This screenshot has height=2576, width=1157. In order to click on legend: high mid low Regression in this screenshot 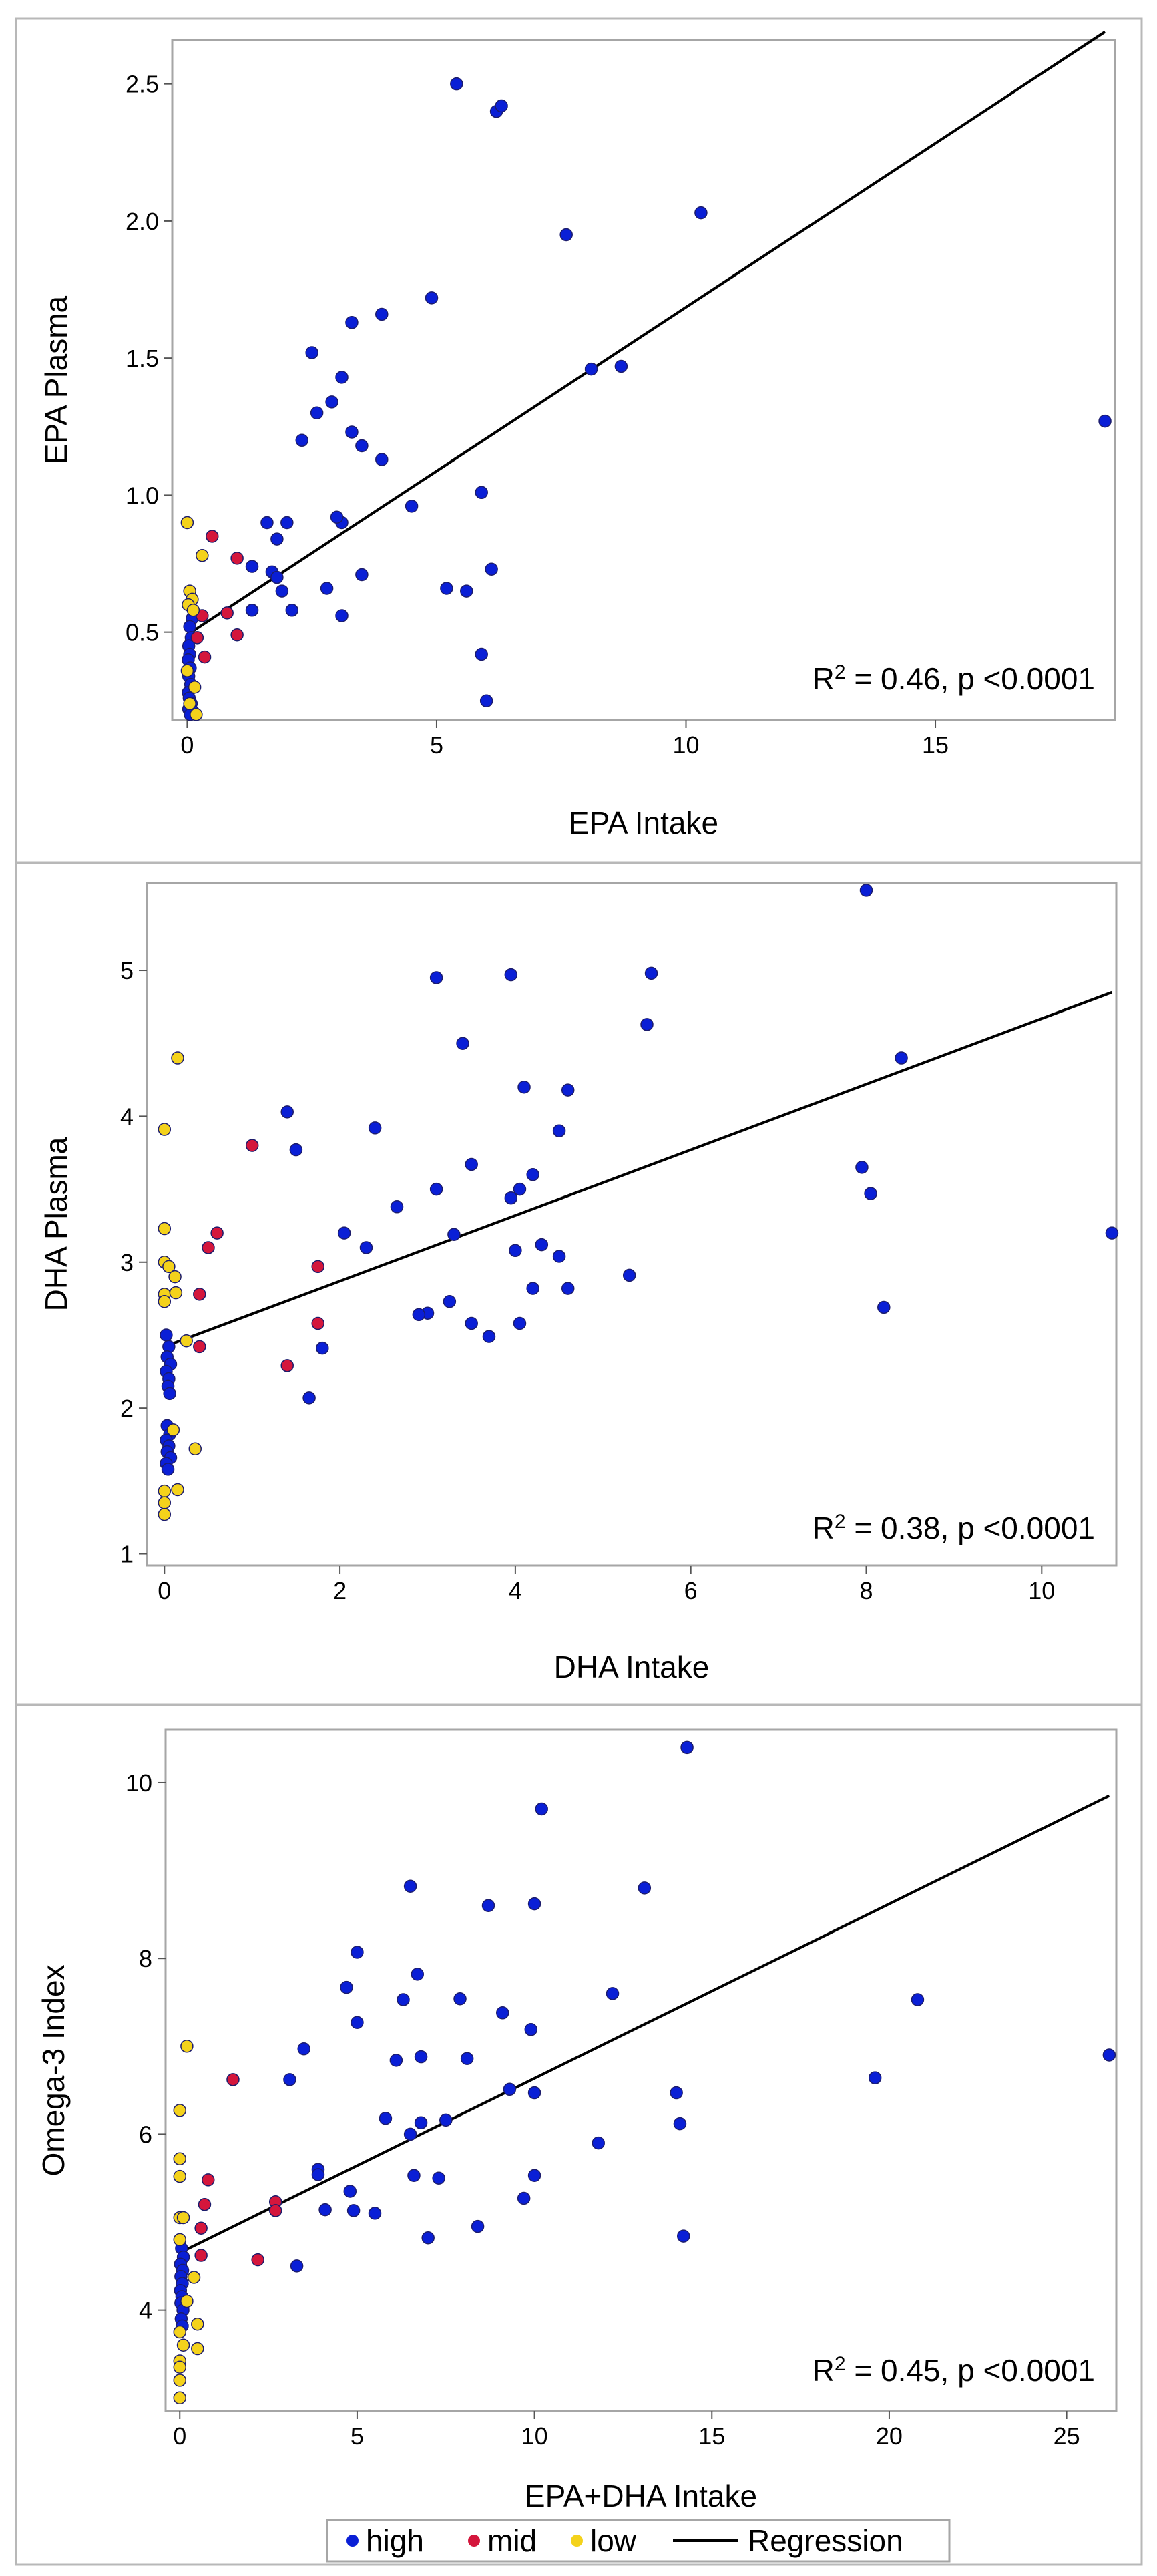, I will do `click(638, 2541)`.